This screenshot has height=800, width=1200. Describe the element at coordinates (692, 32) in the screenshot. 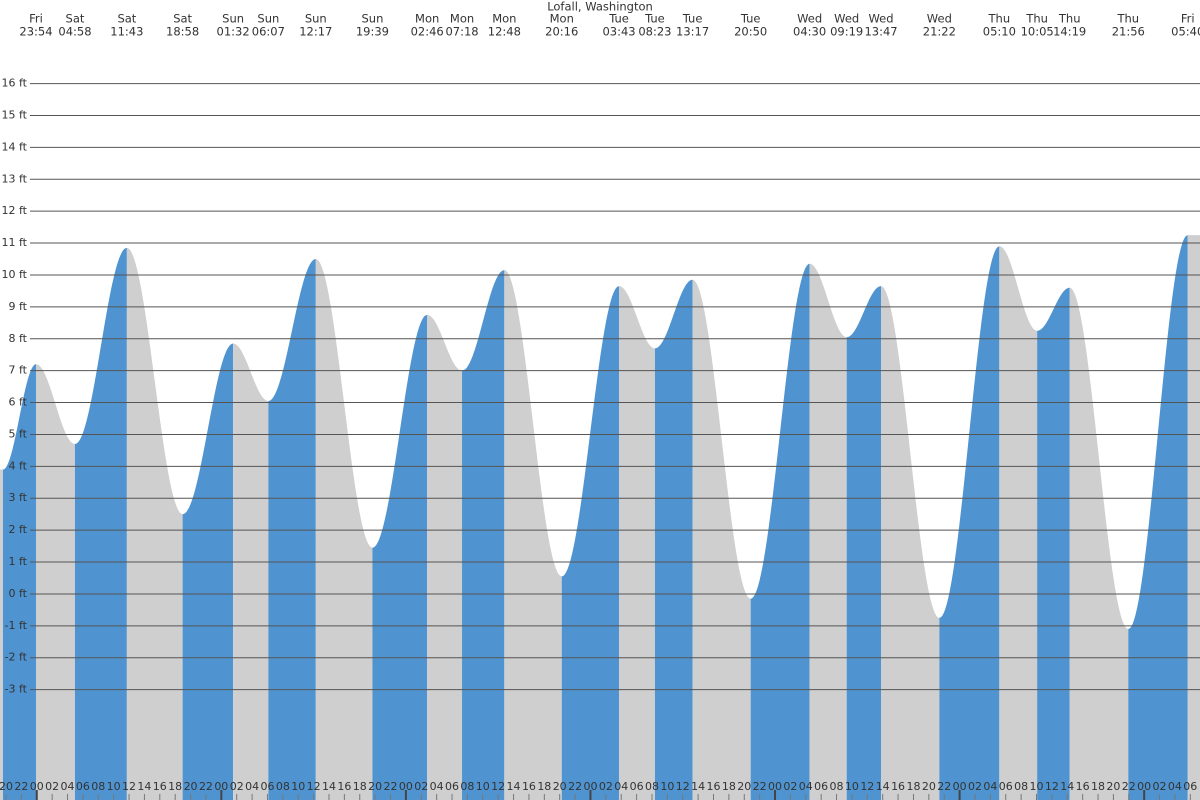

I see `time-label: 13:17` at that location.